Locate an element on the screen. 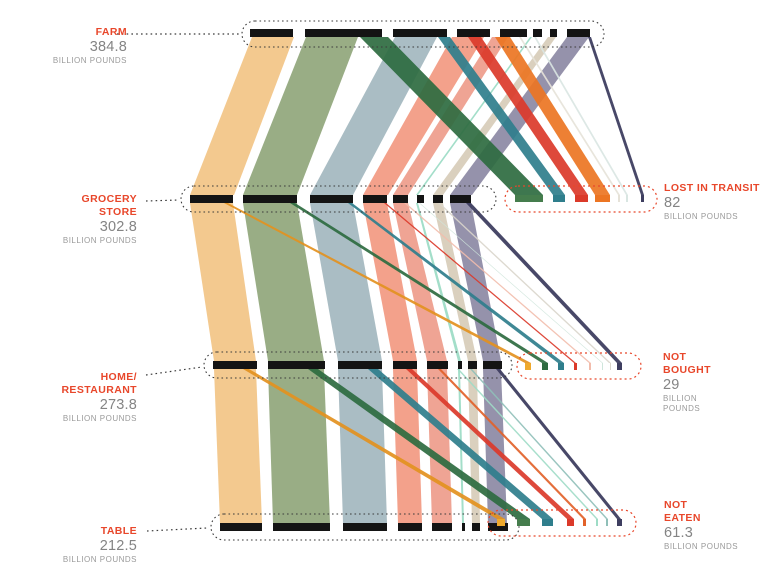 Image resolution: width=768 pixels, height=576 pixels. lost-in-transit-label: LOST IN TRANSIT 82 BILLION POUNDS is located at coordinates (716, 202).